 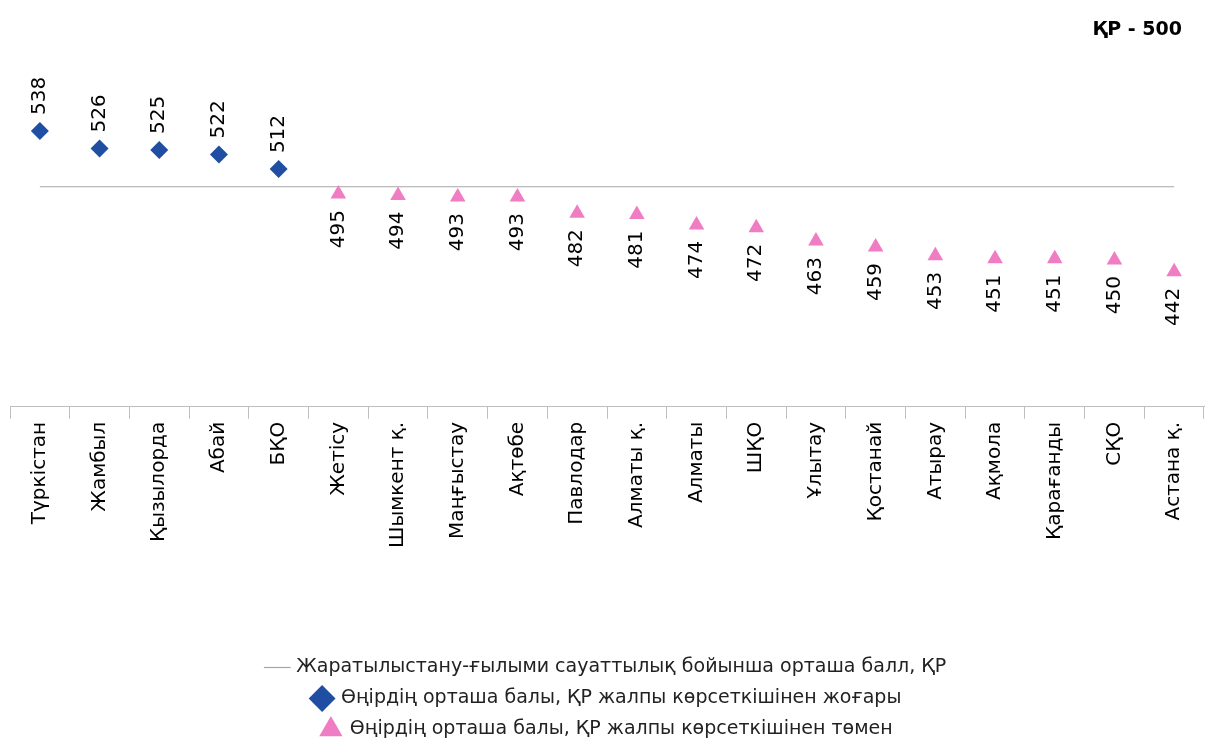 I want to click on legend-label: Жаратылыстану-ғылыми сауаттылық бойынша орташа балл, ҚР, so click(x=621, y=665).